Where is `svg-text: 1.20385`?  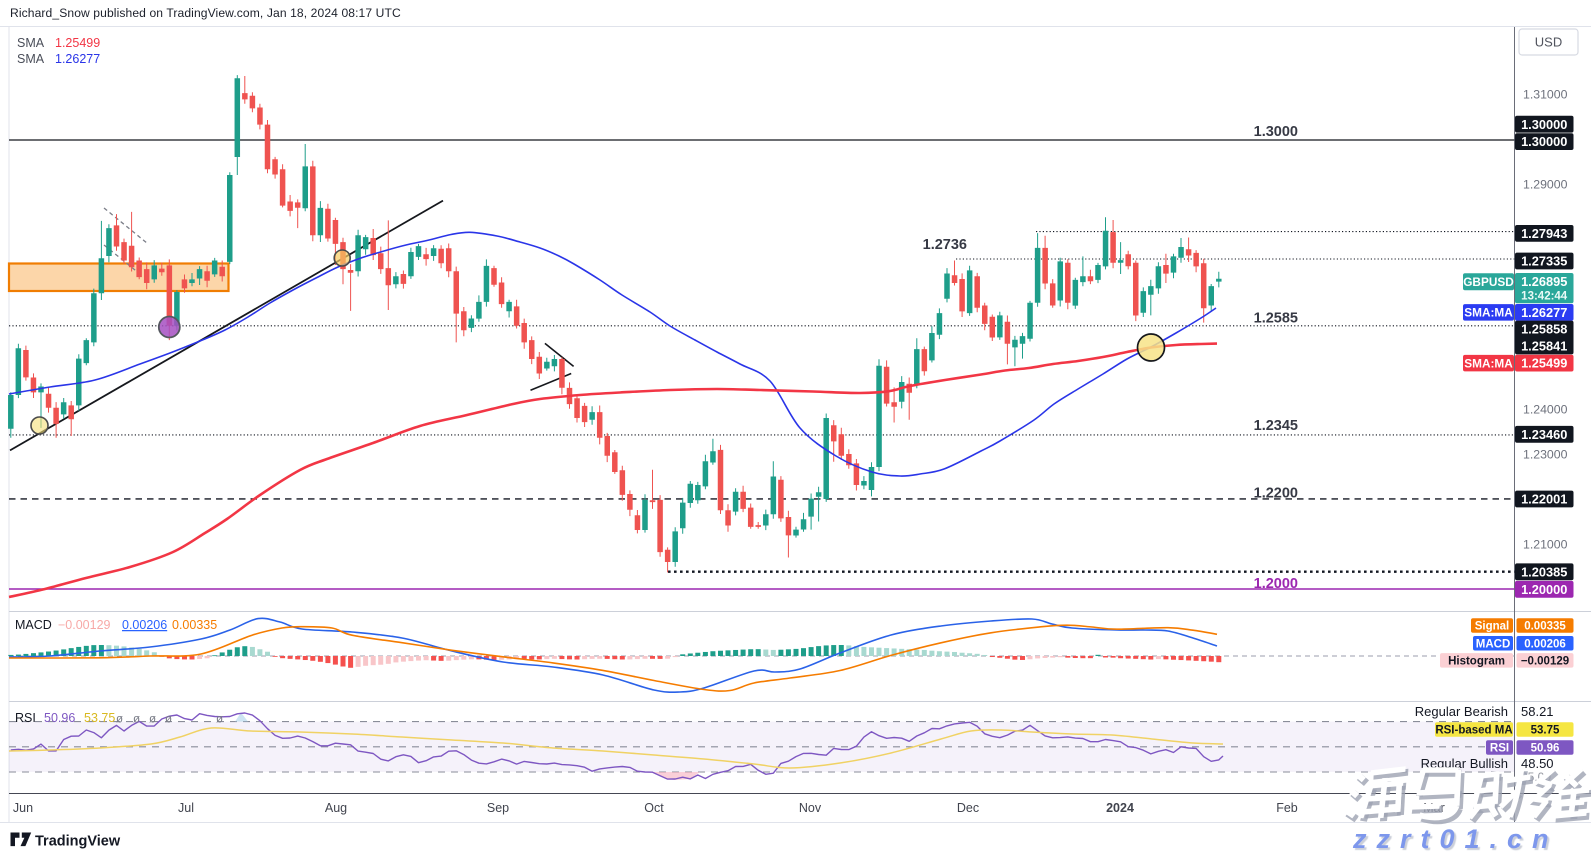
svg-text: 1.20385 is located at coordinates (1544, 571).